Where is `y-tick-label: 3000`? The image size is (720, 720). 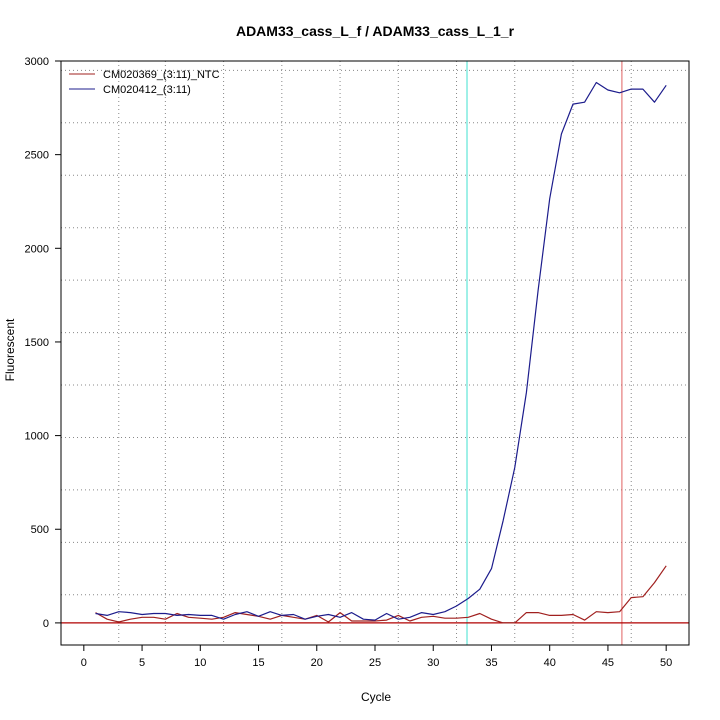 y-tick-label: 3000 is located at coordinates (37, 62).